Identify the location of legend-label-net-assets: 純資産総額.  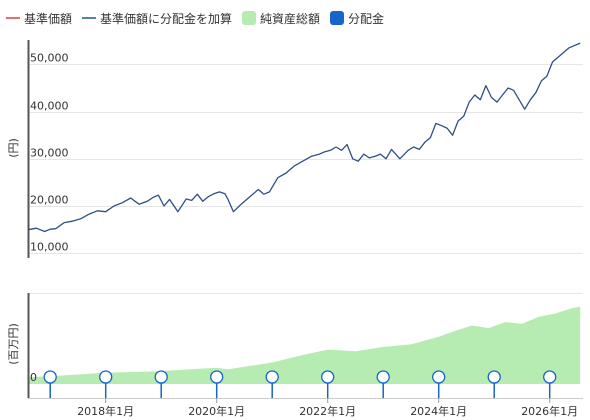
(290, 18).